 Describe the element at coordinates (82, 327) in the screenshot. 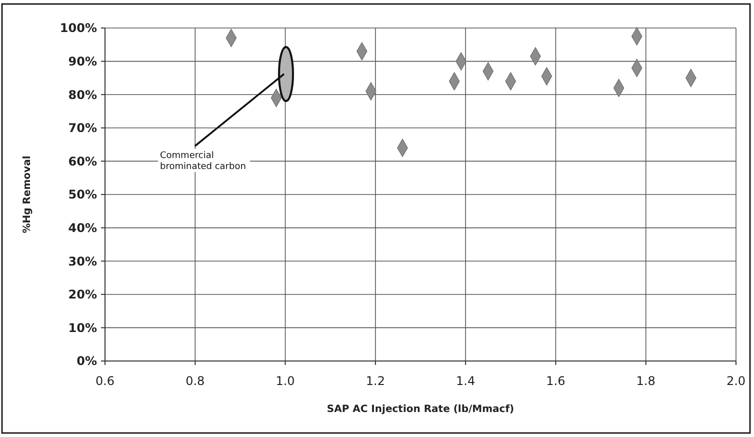

I see `y-tick-label: 10%` at that location.